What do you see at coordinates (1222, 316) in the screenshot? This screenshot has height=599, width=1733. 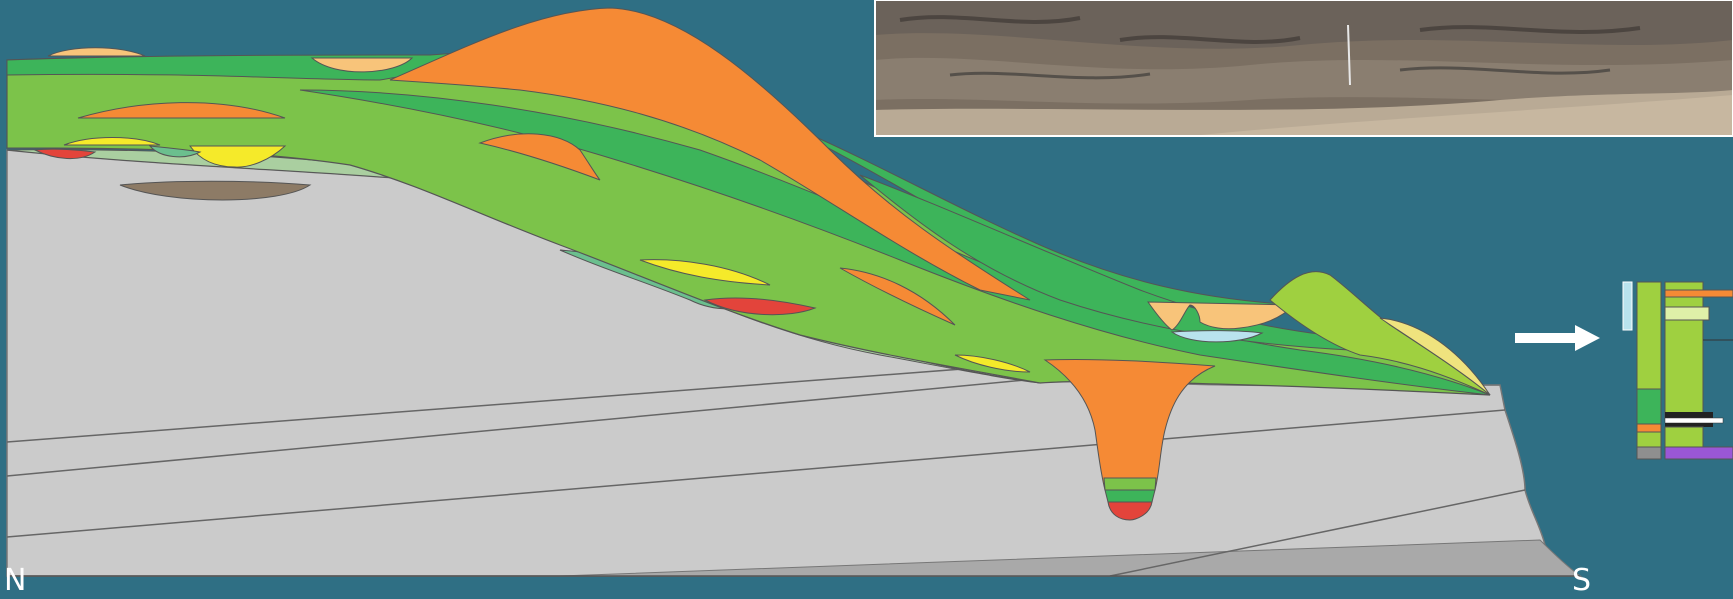 I see `tan-channel` at bounding box center [1222, 316].